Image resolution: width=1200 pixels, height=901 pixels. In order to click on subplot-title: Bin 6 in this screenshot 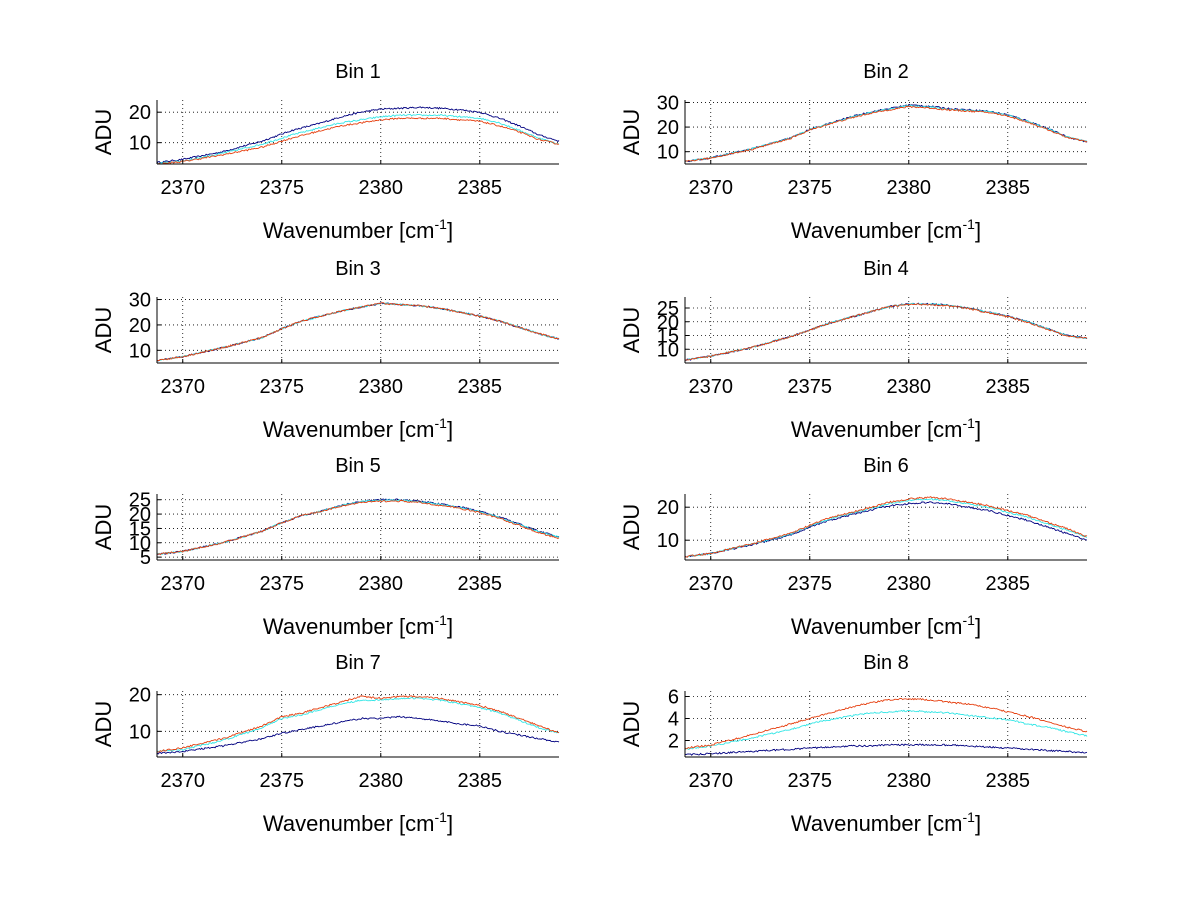, I will do `click(886, 466)`.